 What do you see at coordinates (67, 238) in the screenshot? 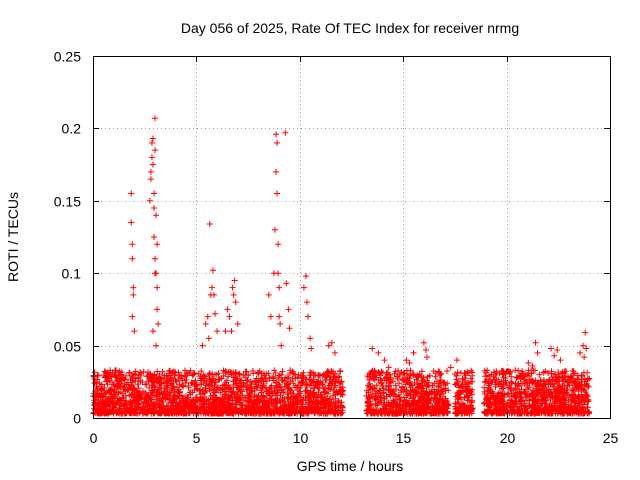
I see `y-tick-labels: 0 0.05 0.1 0.15 0.2 0.25` at bounding box center [67, 238].